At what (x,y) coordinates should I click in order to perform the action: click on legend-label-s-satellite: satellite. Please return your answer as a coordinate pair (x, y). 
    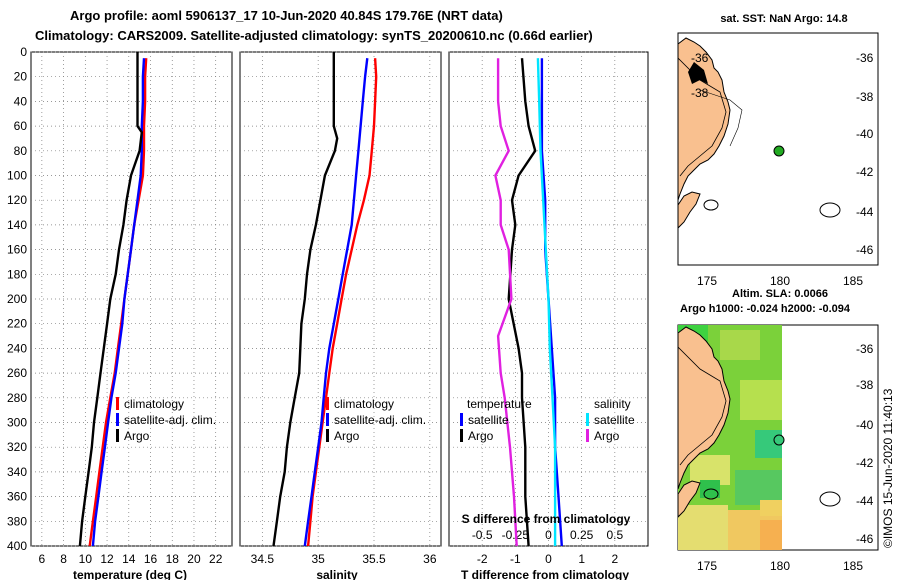
    Looking at the image, I should click on (614, 420).